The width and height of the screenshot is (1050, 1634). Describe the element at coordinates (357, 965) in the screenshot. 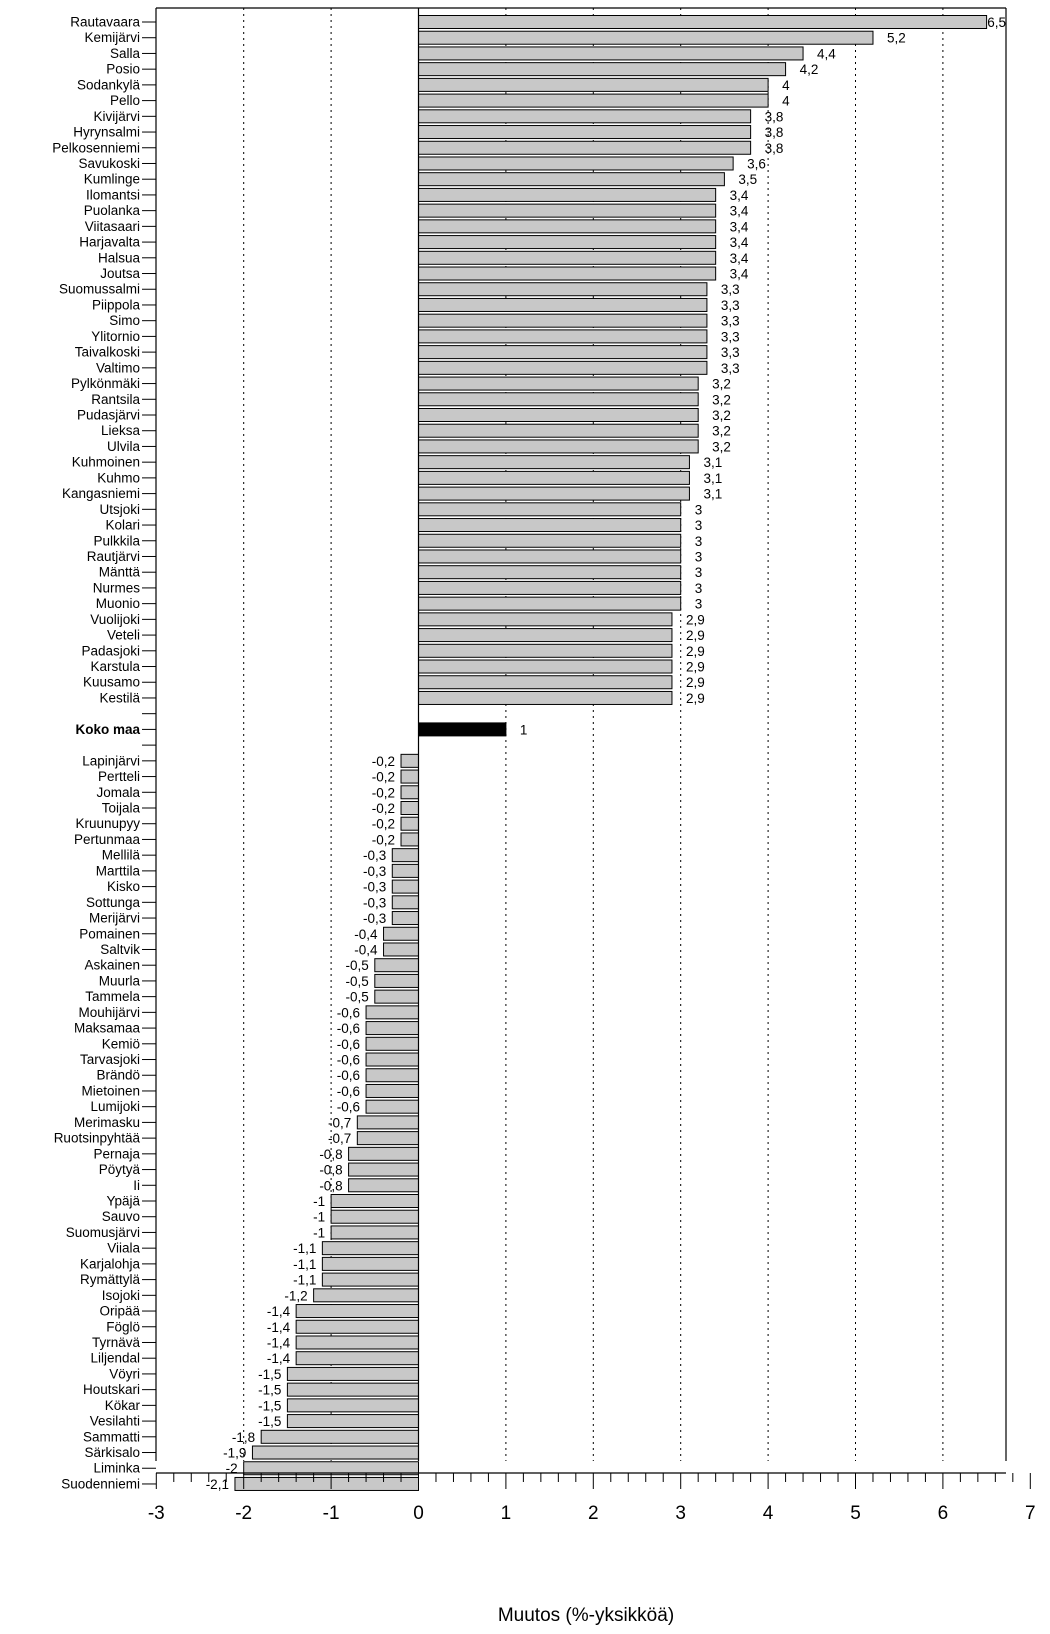

I see `value-label: -0,5` at that location.